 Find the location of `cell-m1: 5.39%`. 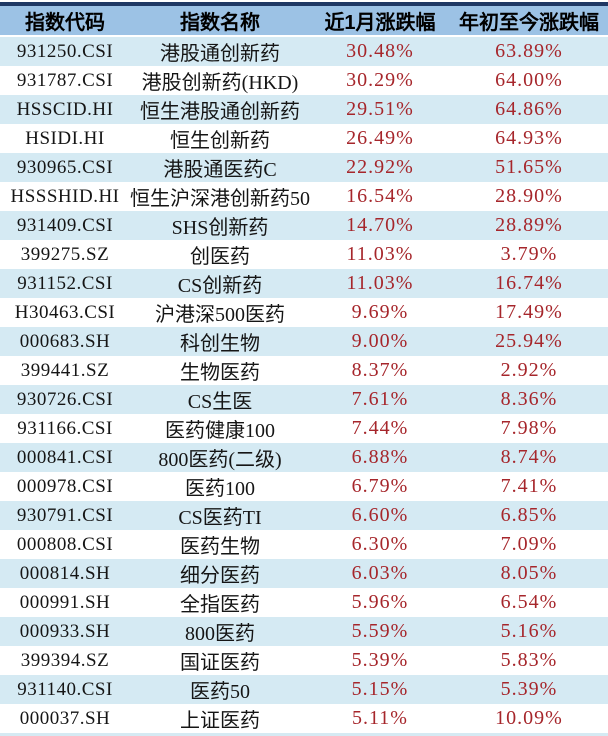

cell-m1: 5.39% is located at coordinates (380, 660).